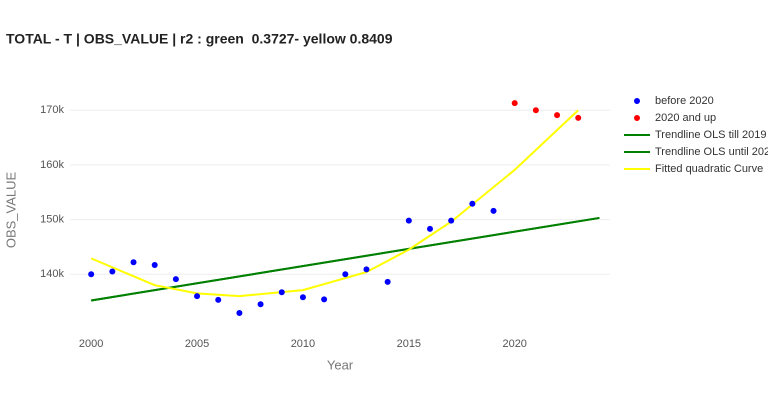 This screenshot has width=768, height=400. Describe the element at coordinates (711, 135) in the screenshot. I see `legend-label: Trendline OLS till 2019` at that location.